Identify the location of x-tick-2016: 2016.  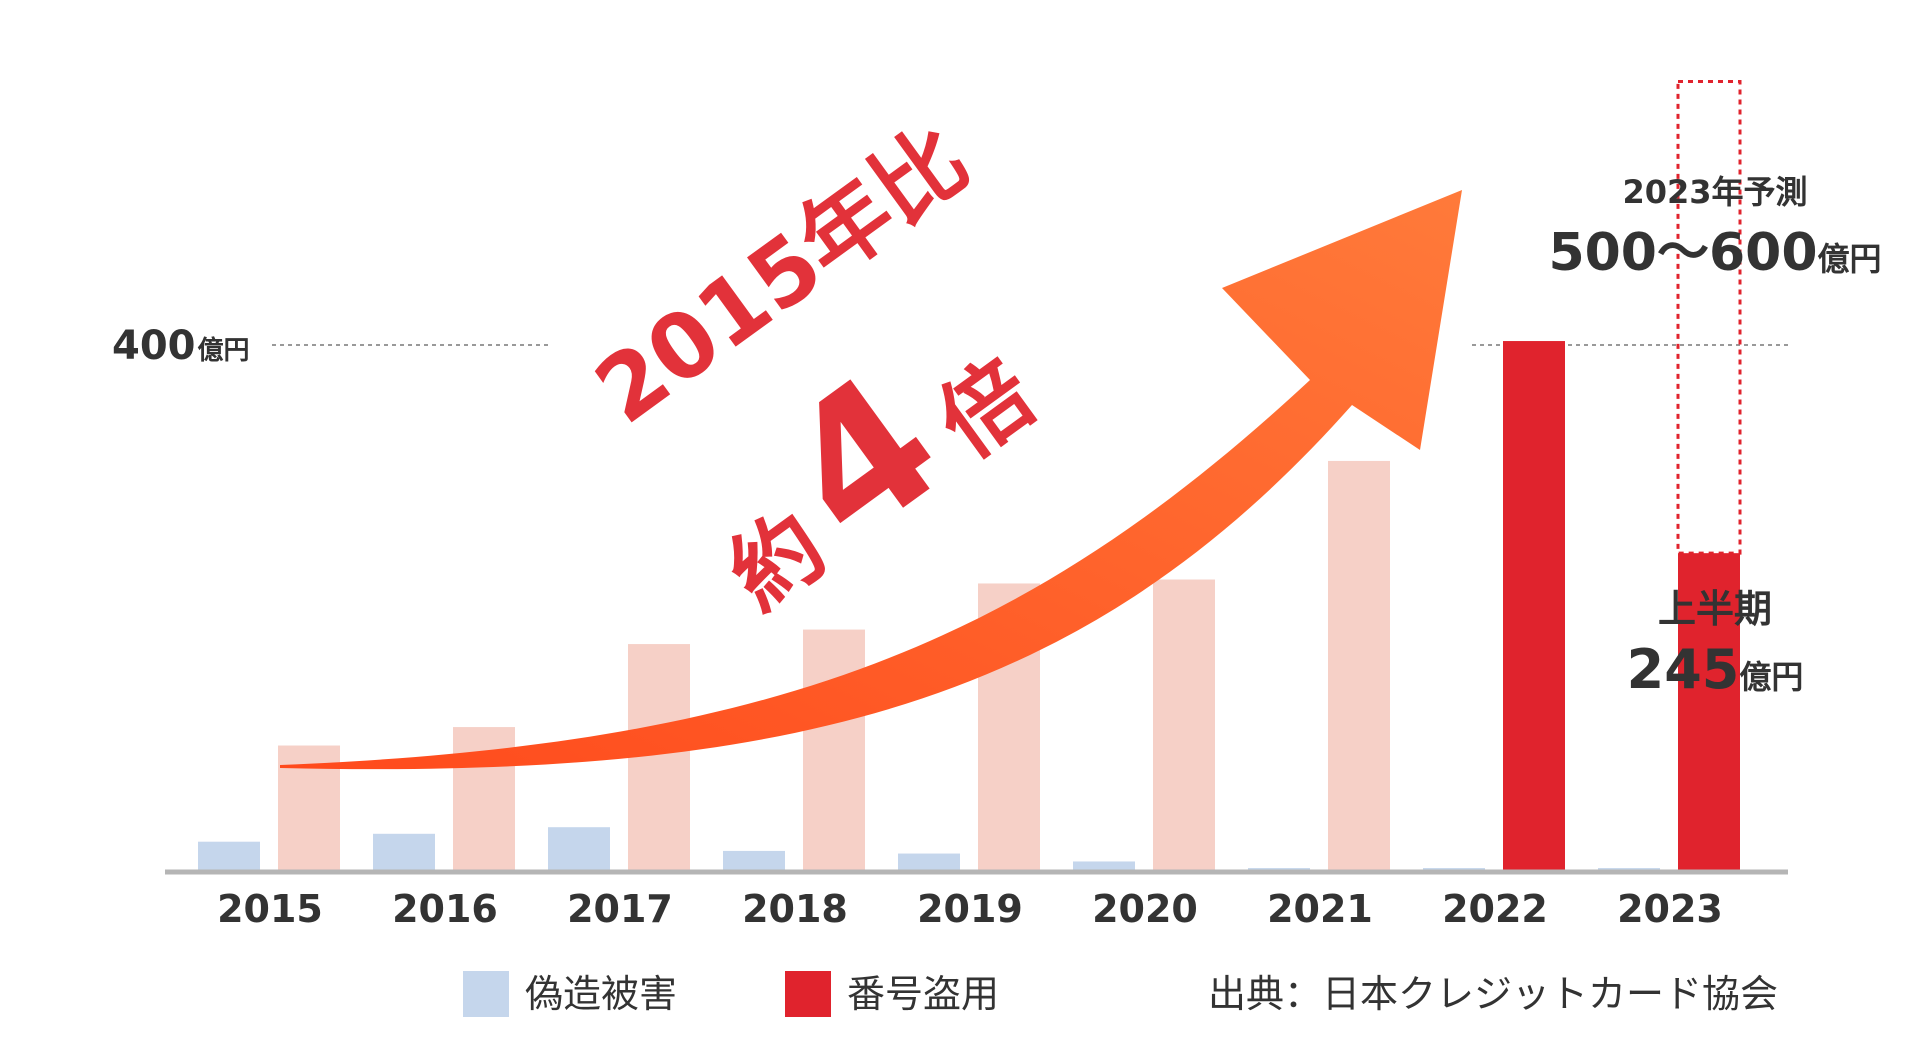
(445, 909).